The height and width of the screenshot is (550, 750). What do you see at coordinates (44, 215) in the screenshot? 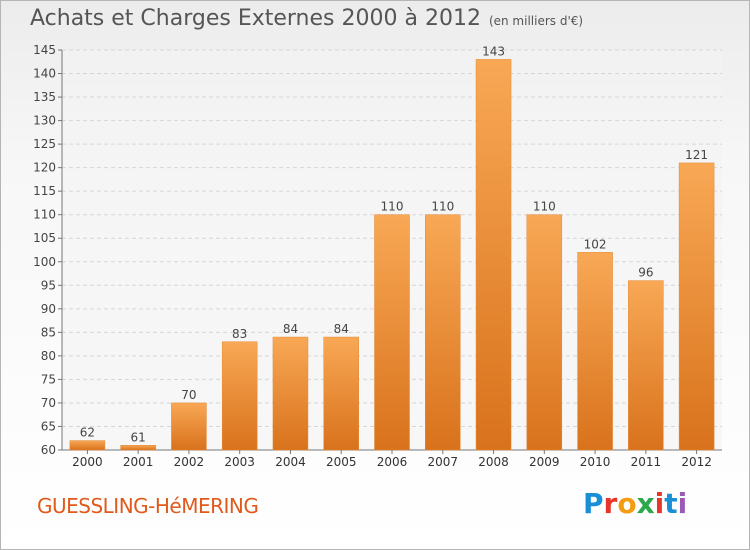
I see `y-tick-label: 110` at bounding box center [44, 215].